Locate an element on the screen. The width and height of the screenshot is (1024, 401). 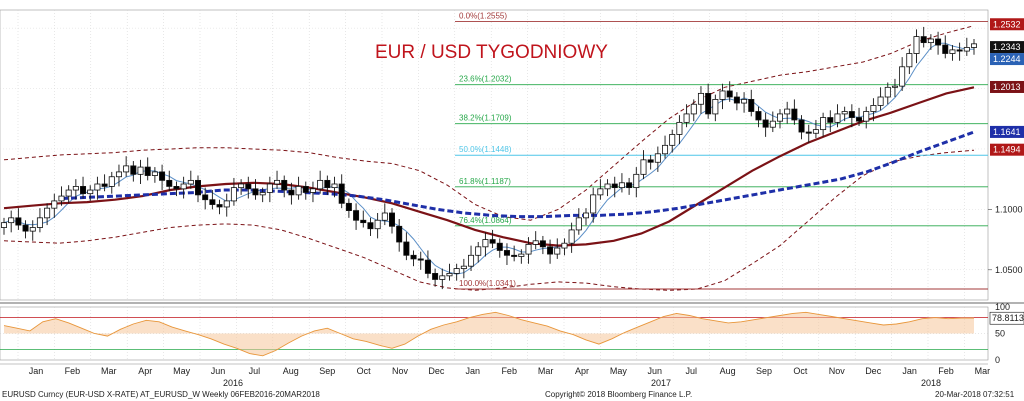
price-tick-label: 1.0500 is located at coordinates (1009, 270).